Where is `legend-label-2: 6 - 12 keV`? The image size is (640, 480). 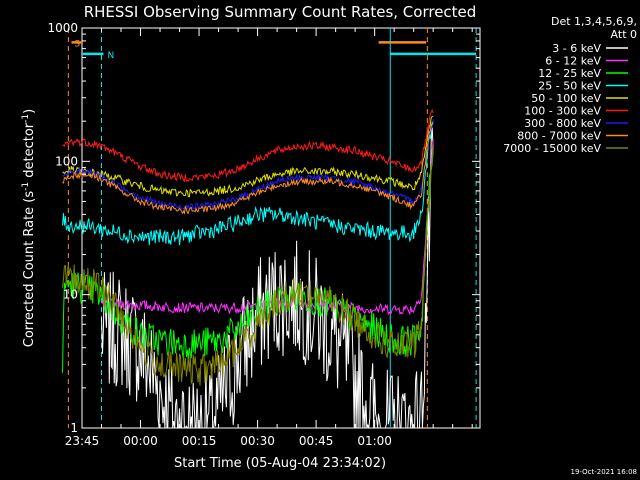
legend-label-2: 6 - 12 keV is located at coordinates (573, 61).